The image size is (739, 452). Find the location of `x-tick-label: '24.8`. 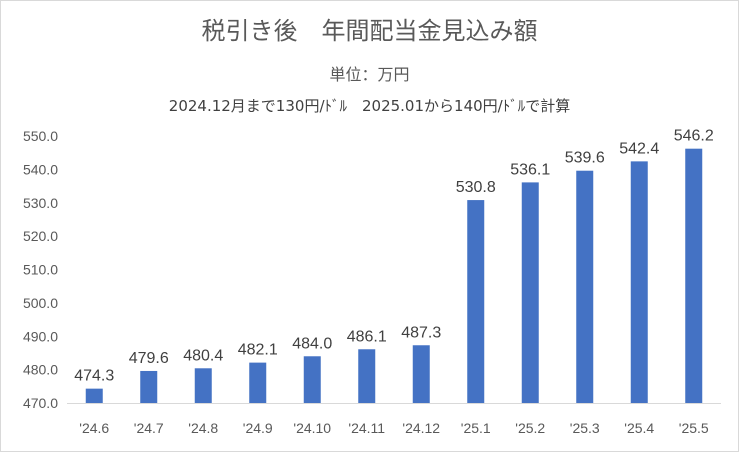

x-tick-label: '24.8 is located at coordinates (203, 428).